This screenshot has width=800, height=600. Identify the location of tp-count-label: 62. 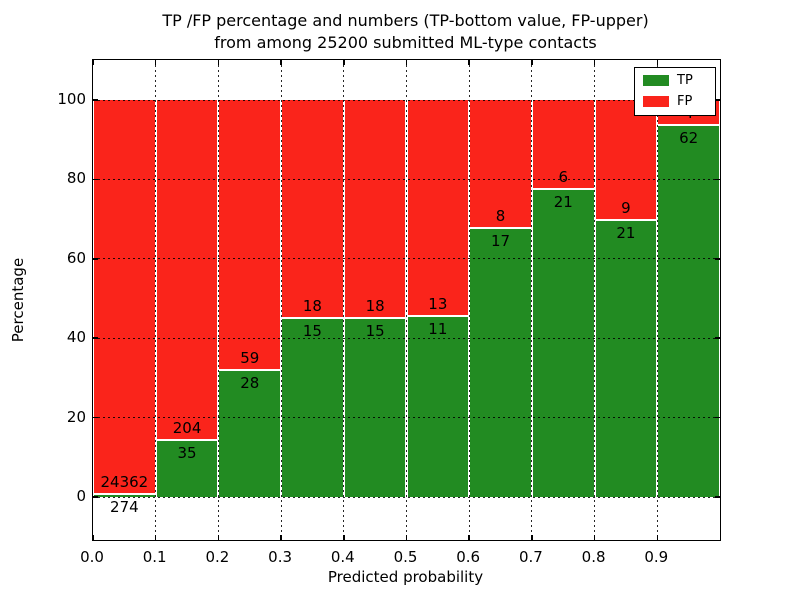
(689, 138).